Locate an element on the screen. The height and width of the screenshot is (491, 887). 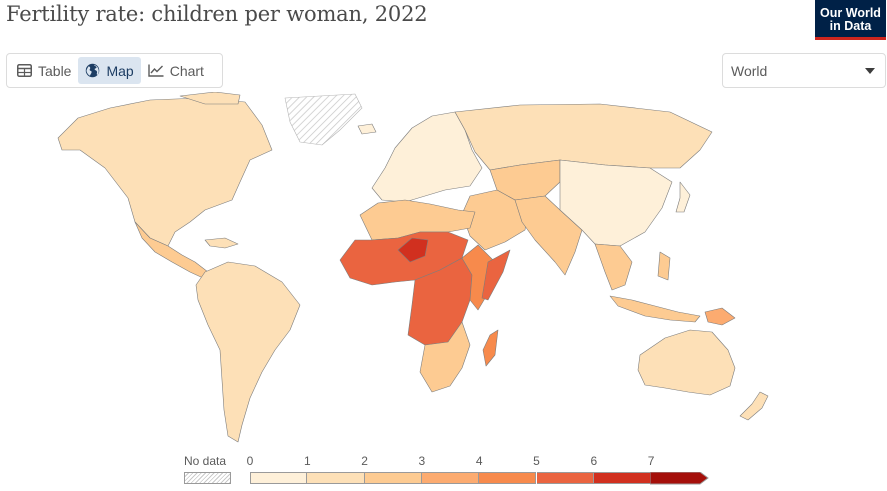
legend-tick-label: 0 is located at coordinates (250, 461).